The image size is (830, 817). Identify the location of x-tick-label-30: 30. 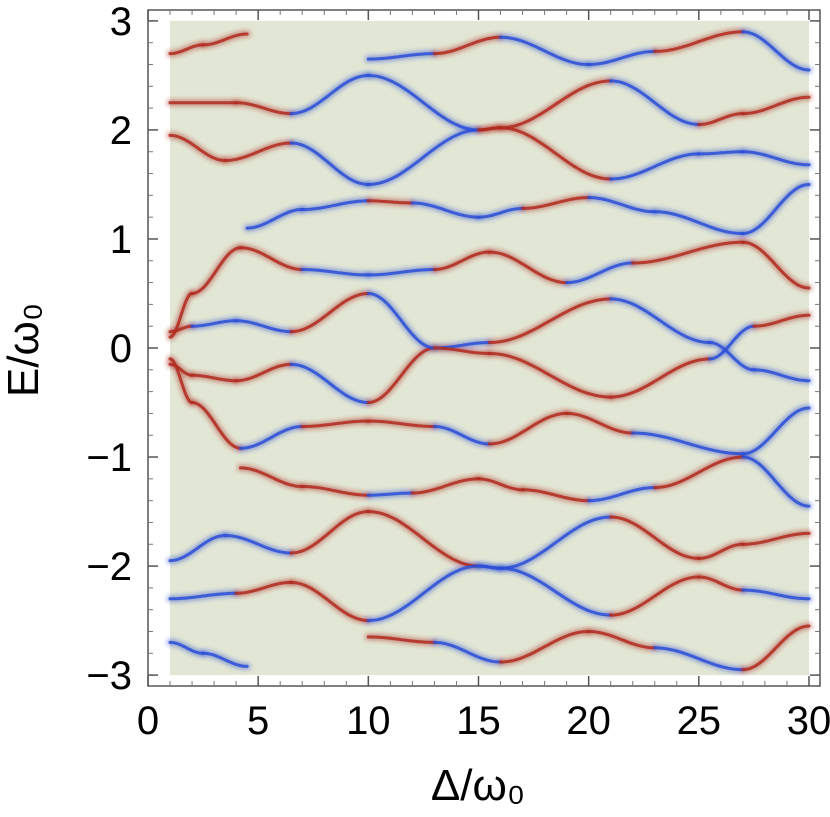
(808, 721).